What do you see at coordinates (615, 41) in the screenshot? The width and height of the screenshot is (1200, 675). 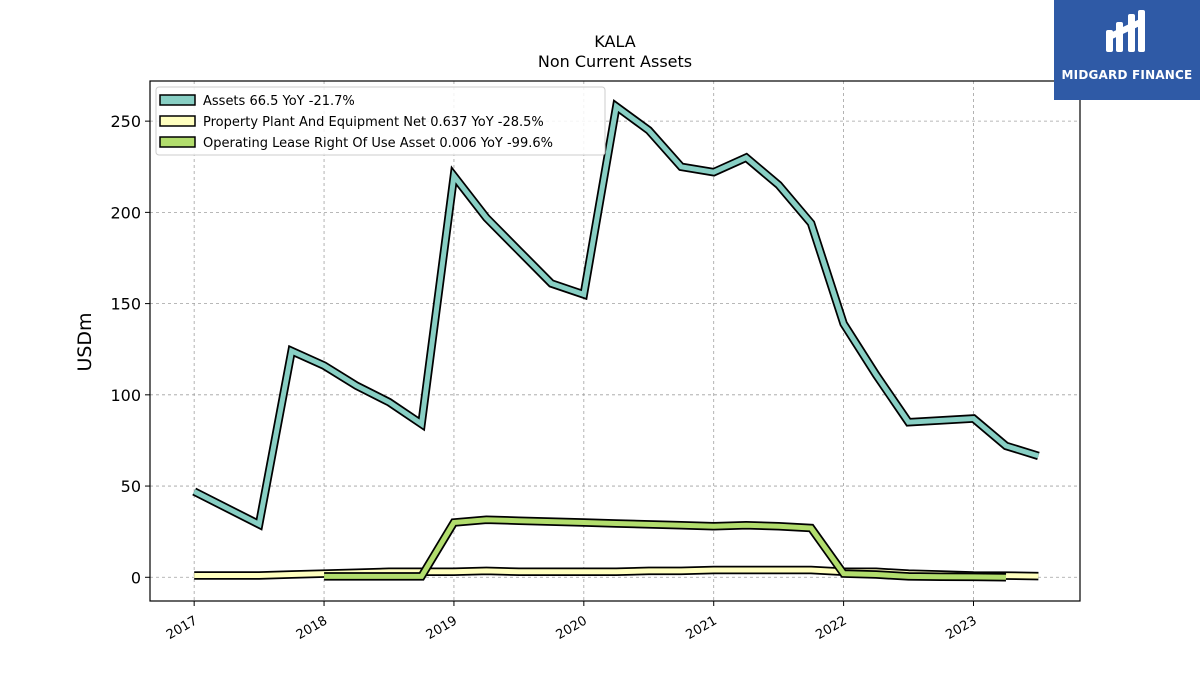 I see `chart-title: KALA` at bounding box center [615, 41].